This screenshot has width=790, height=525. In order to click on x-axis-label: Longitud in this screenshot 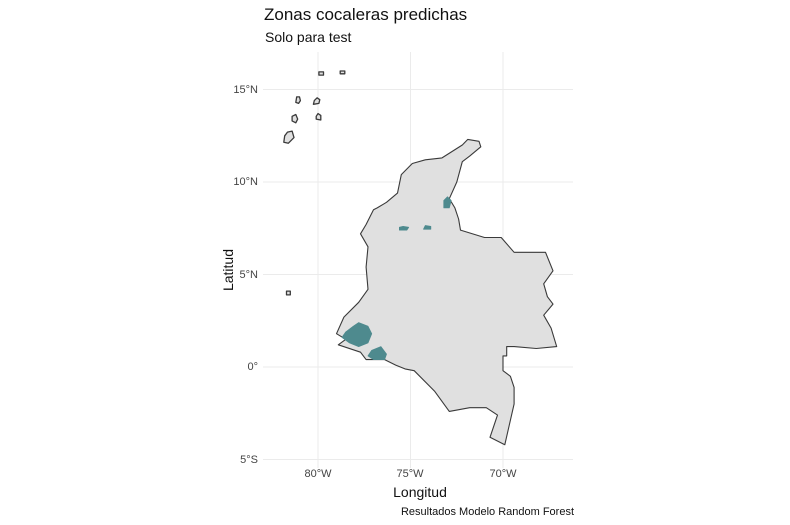, I will do `click(420, 492)`.